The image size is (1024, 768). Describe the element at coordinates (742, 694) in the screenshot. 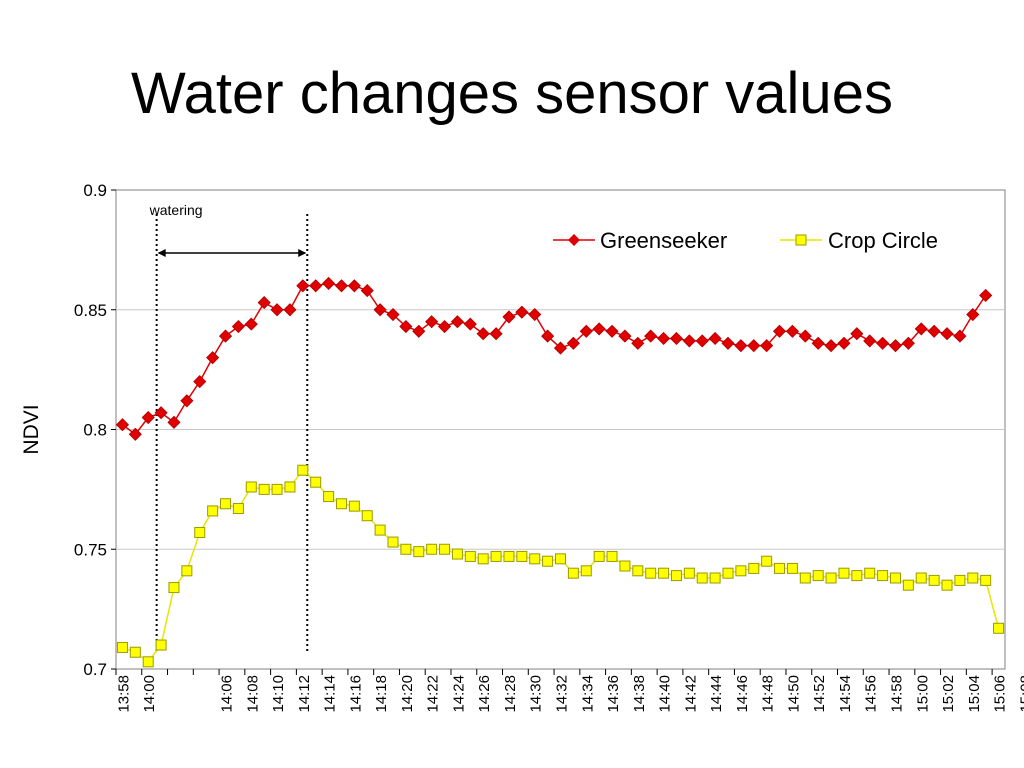

I see `x-tick-label: 14:46` at that location.